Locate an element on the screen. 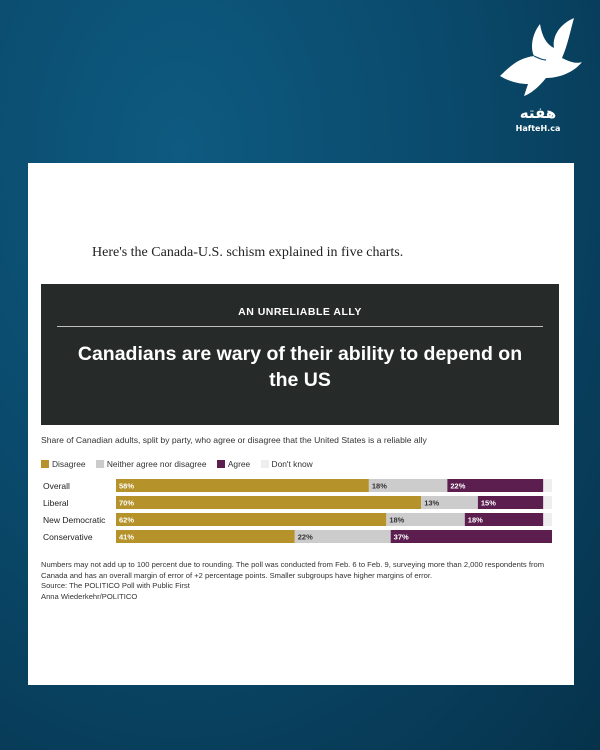 This screenshot has width=600, height=750. category-label-liberal: Liberal is located at coordinates (56, 503).